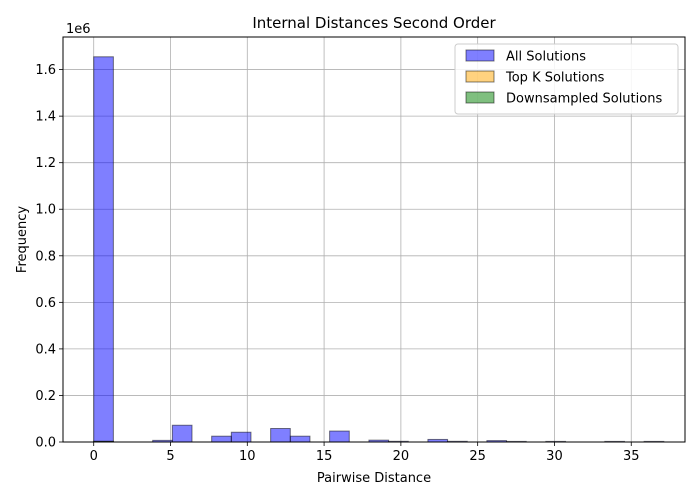 This screenshot has width=700, height=500. Describe the element at coordinates (546, 57) in the screenshot. I see `legend-label-all-solutions: All Solutions` at that location.